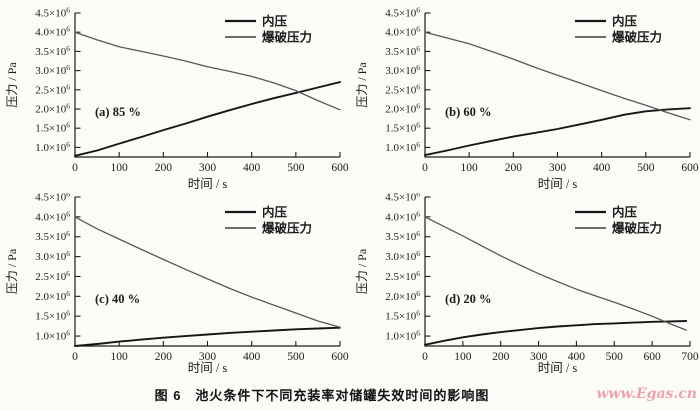 The width and height of the screenshot is (700, 410). I want to click on watermark-link: www.Egas.cn, so click(646, 394).